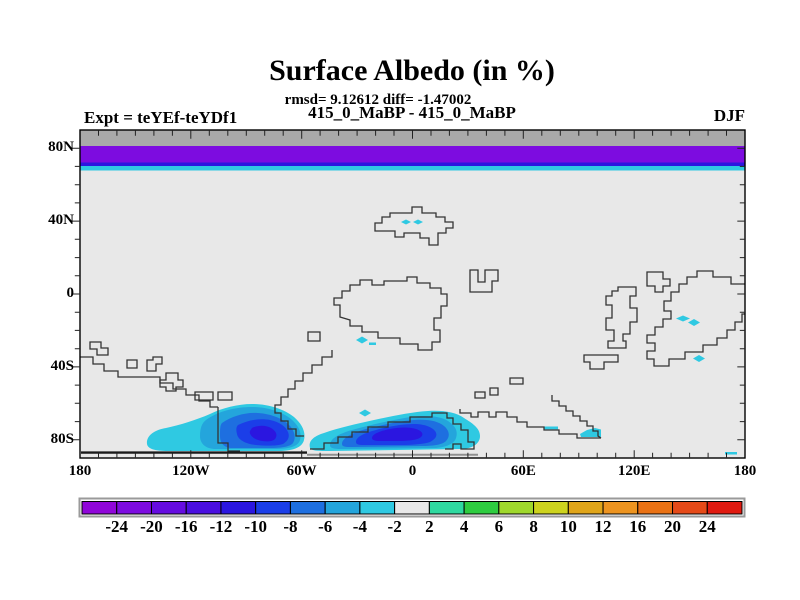 The height and width of the screenshot is (600, 800). What do you see at coordinates (228, 429) in the screenshot?
I see `coastline-west-antarctic` at bounding box center [228, 429].